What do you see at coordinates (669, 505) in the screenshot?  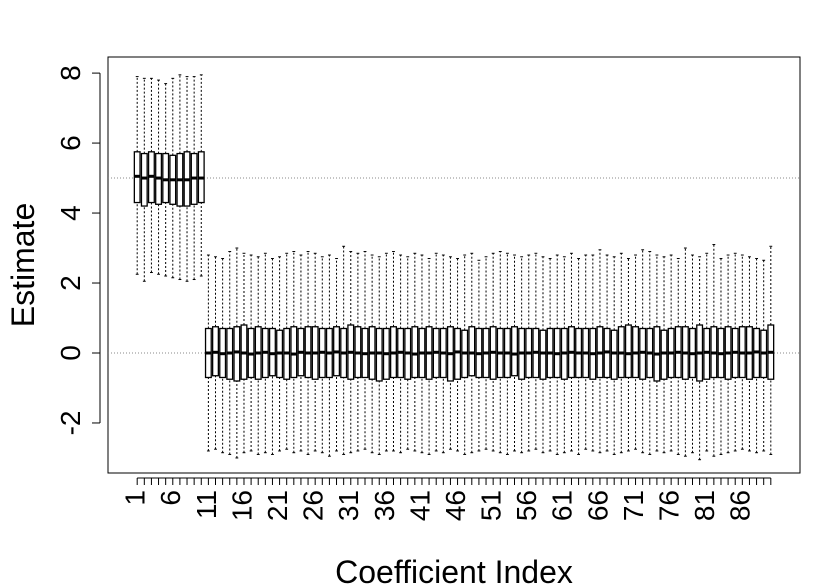 I see `x-tick-label: 76` at bounding box center [669, 505].